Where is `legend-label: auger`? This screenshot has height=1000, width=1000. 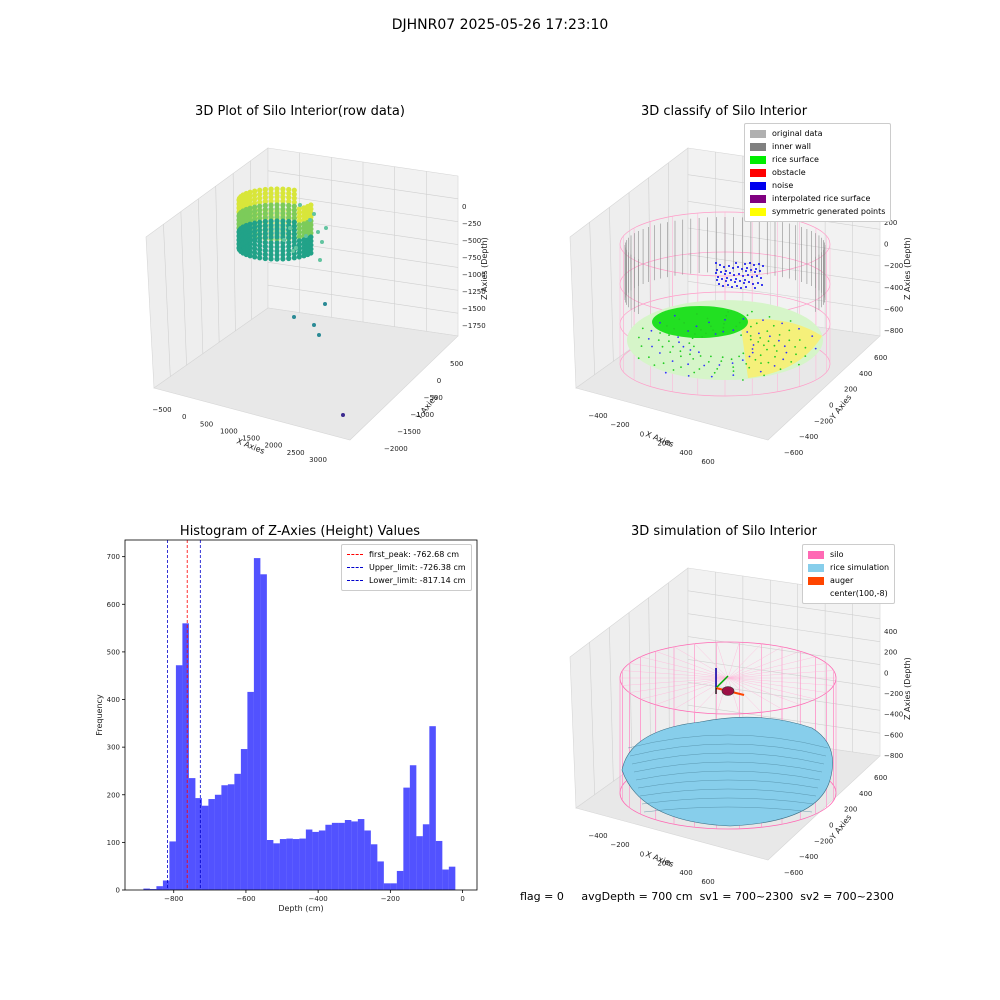
legend-label: auger is located at coordinates (842, 580).